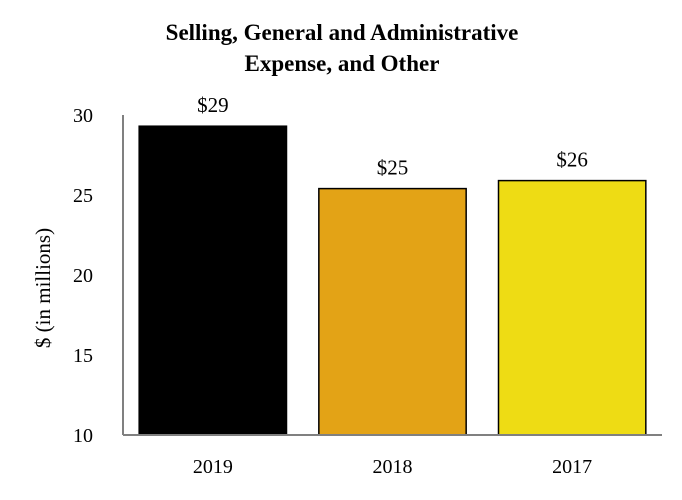 Image resolution: width=682 pixels, height=500 pixels. What do you see at coordinates (392, 311) in the screenshot?
I see `bar-2018` at bounding box center [392, 311].